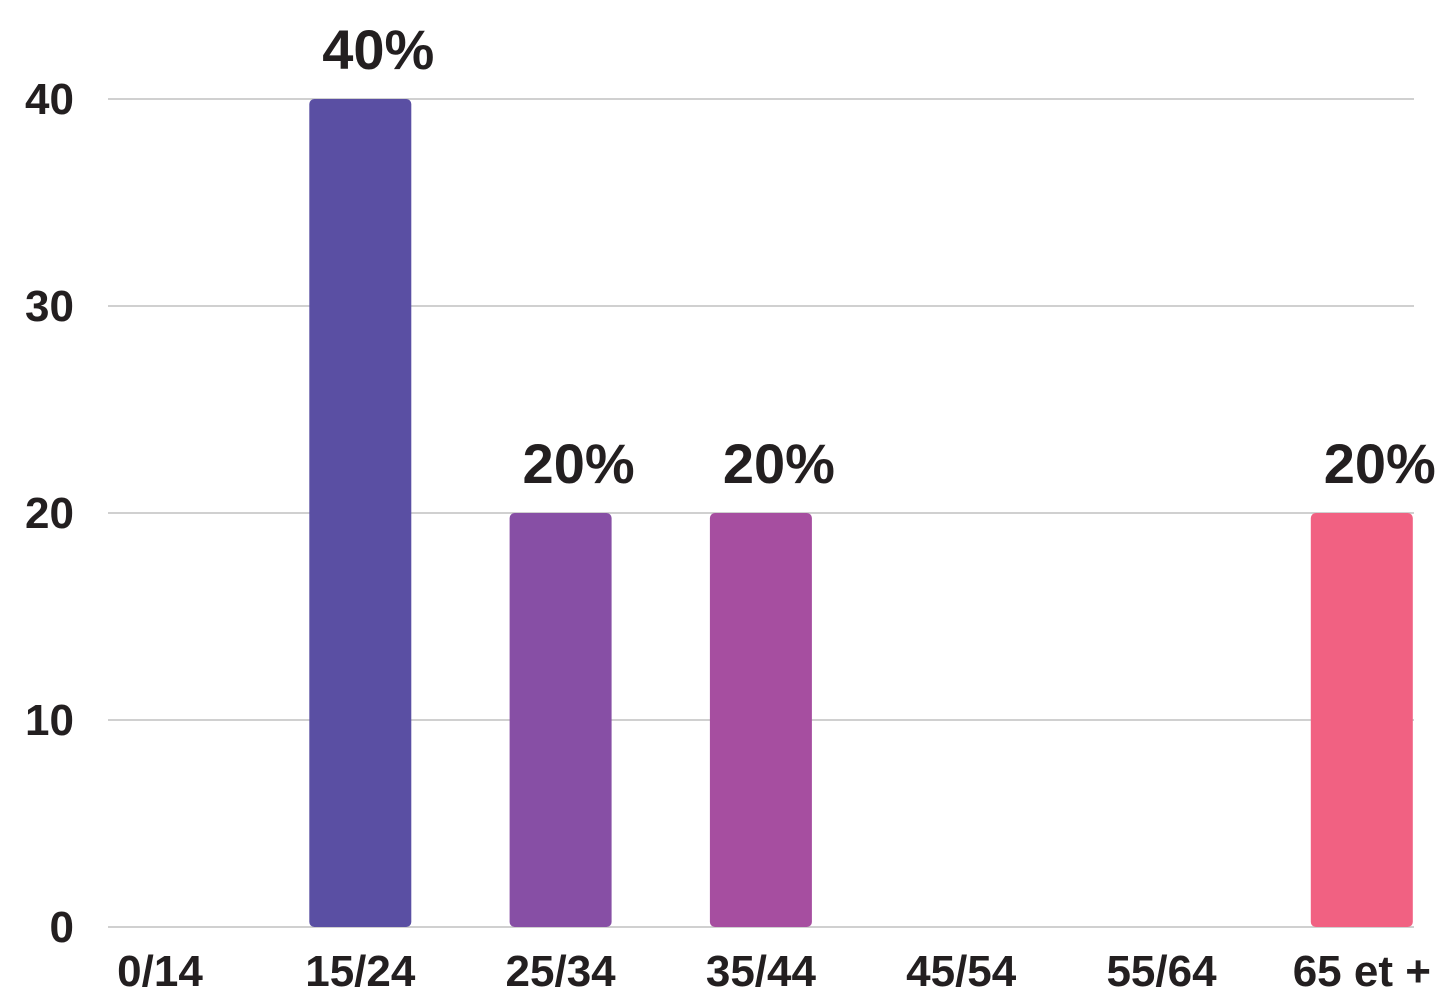  Describe the element at coordinates (761, 971) in the screenshot. I see `x-tick-label: 35/44` at that location.